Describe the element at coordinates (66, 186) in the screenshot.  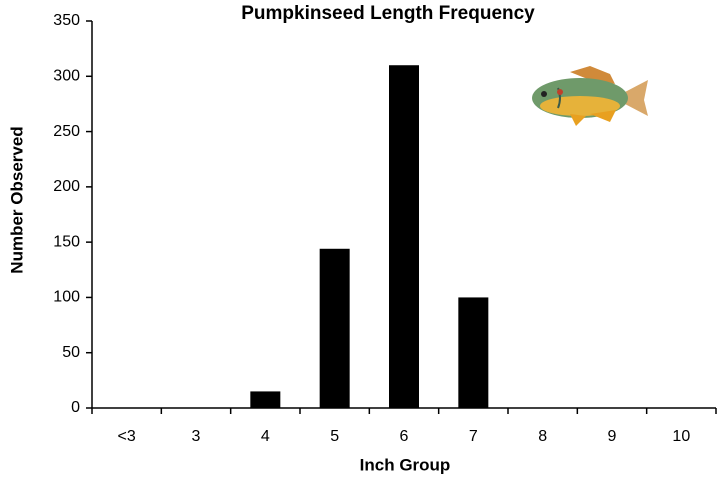
I see `y-tick-label: 200` at that location.